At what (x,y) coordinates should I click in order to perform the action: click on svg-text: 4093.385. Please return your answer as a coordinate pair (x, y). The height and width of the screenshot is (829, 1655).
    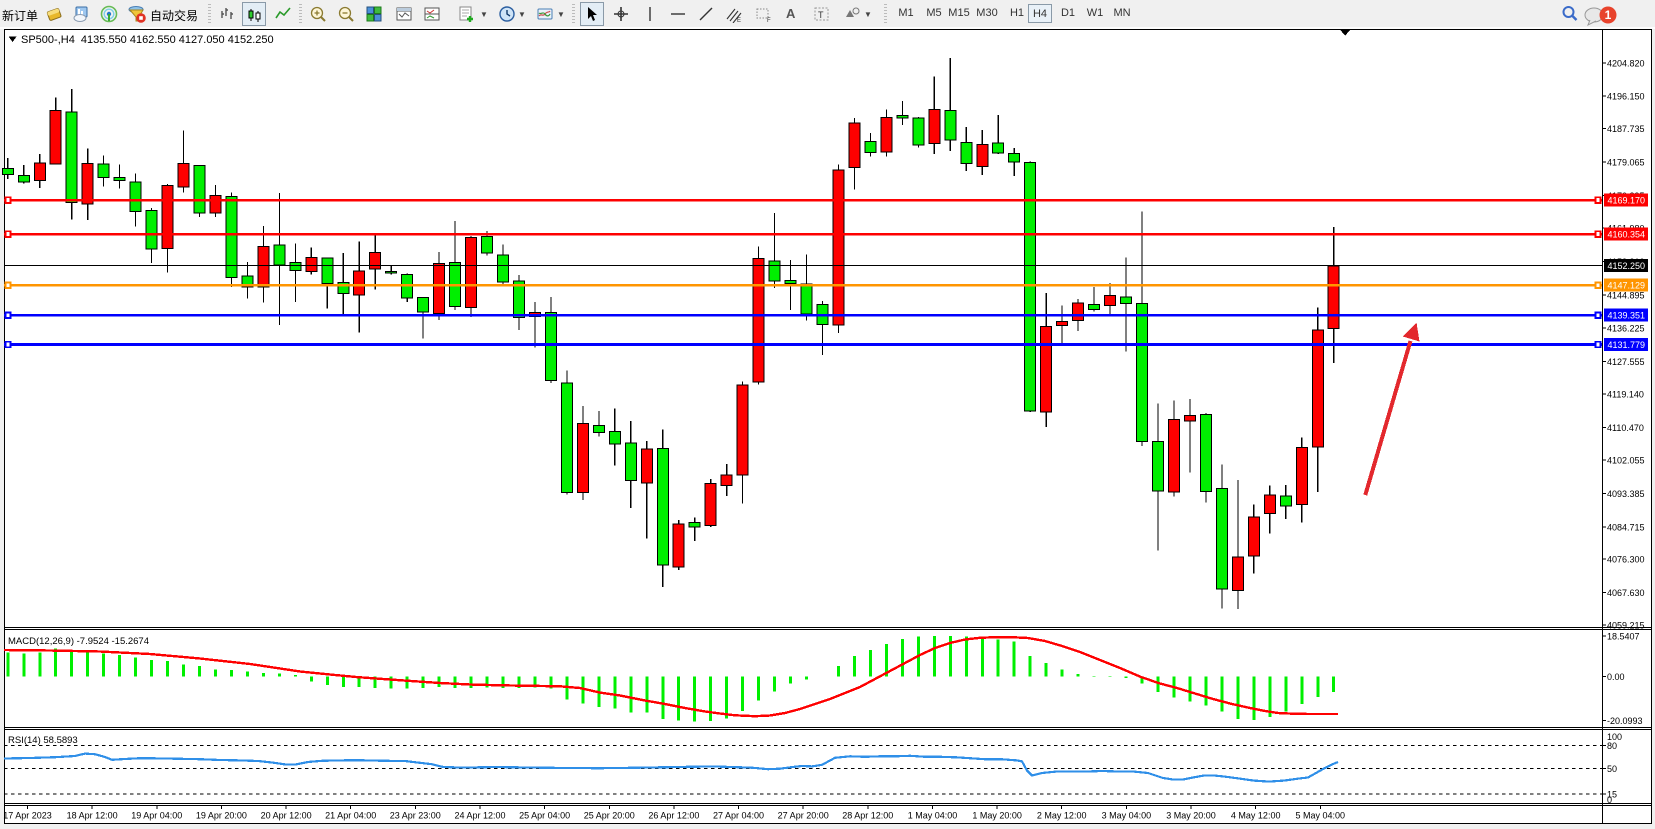
    Looking at the image, I should click on (1626, 494).